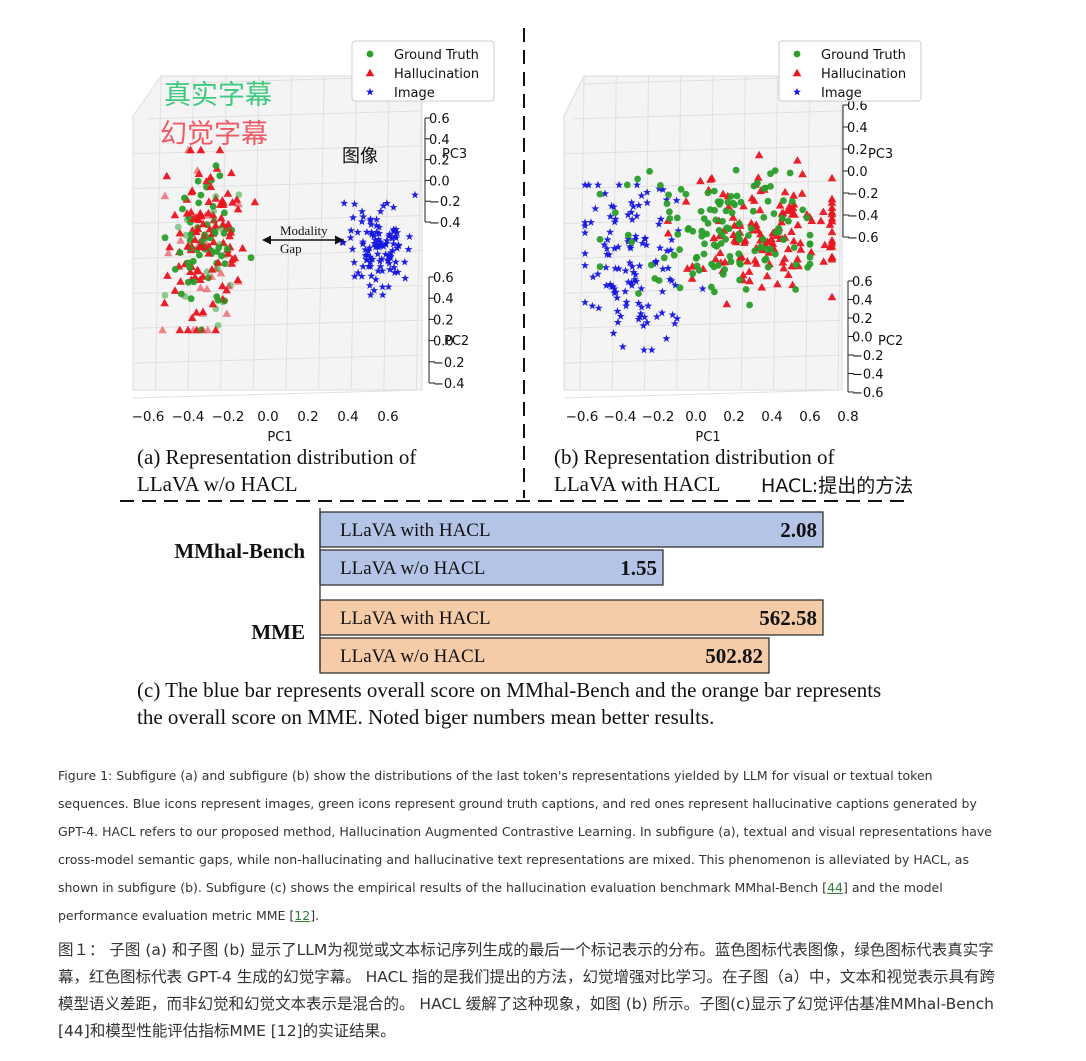 This screenshot has height=1061, width=1086. Describe the element at coordinates (277, 359) in the screenshot. I see `grid-line-horizontal` at that location.